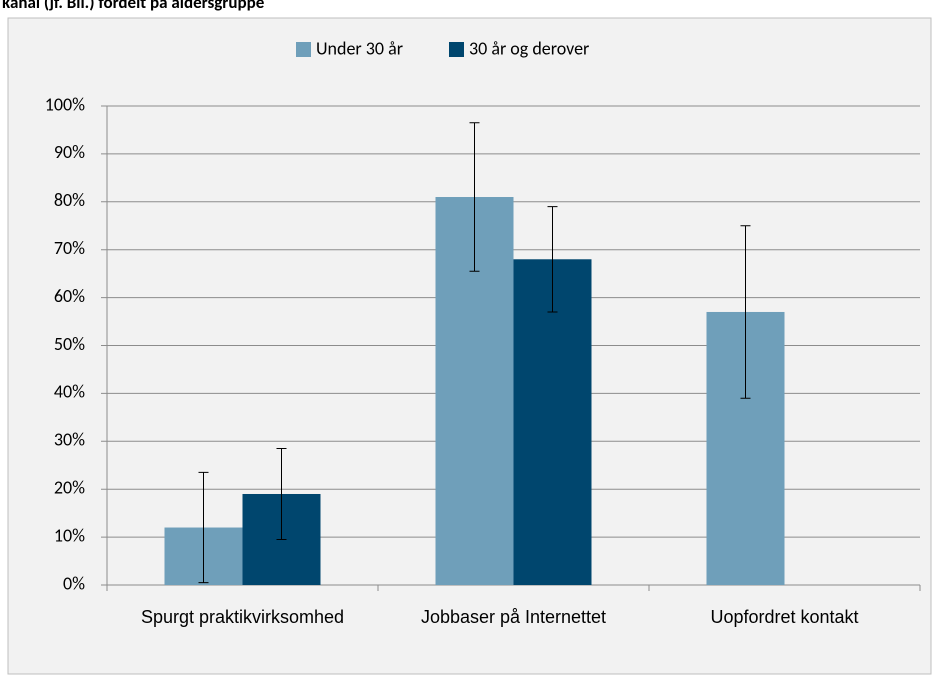 The image size is (939, 675). What do you see at coordinates (69, 440) in the screenshot?
I see `y-tick-label: 30%` at bounding box center [69, 440].